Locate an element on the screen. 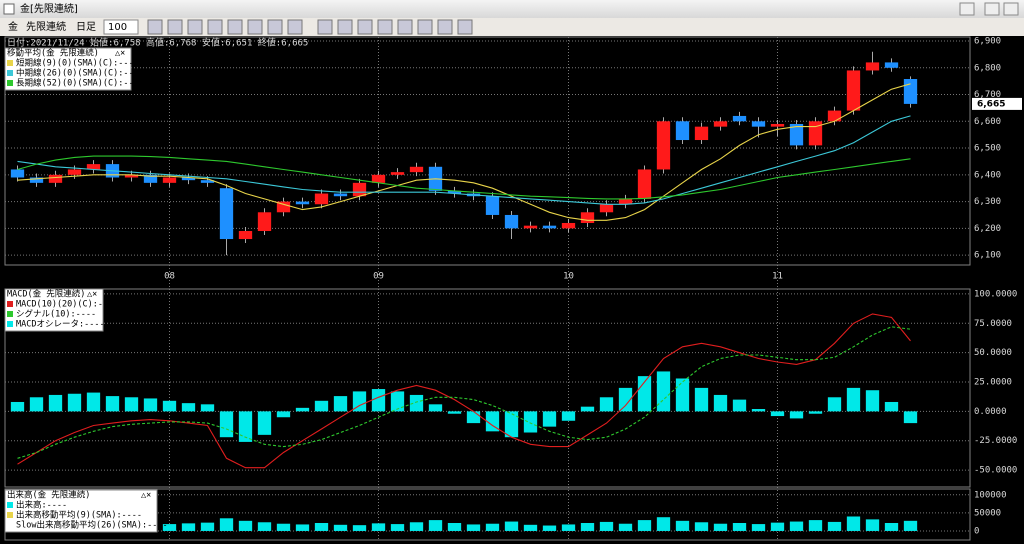 Image resolution: width=1024 pixels, height=544 pixels. y-tick-label: 6,300 is located at coordinates (987, 202).